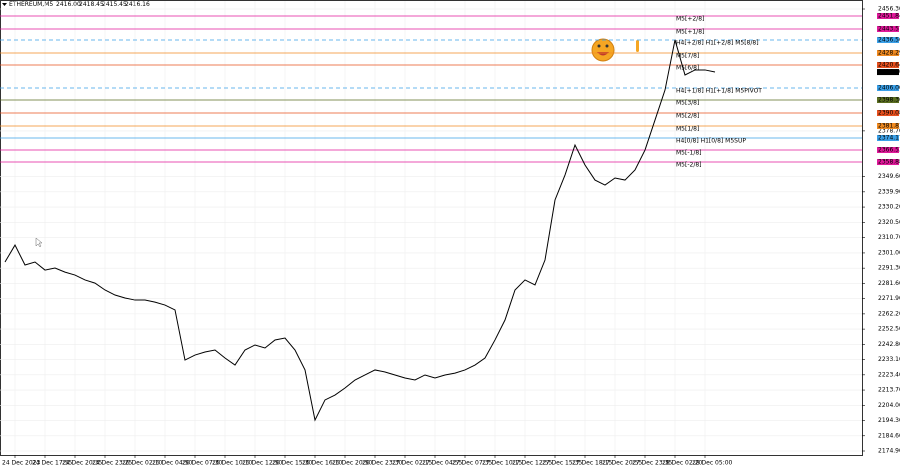 This screenshot has height=468, width=900. What do you see at coordinates (889, 420) in the screenshot?
I see `y-tick-label: 2194.30` at bounding box center [889, 420].